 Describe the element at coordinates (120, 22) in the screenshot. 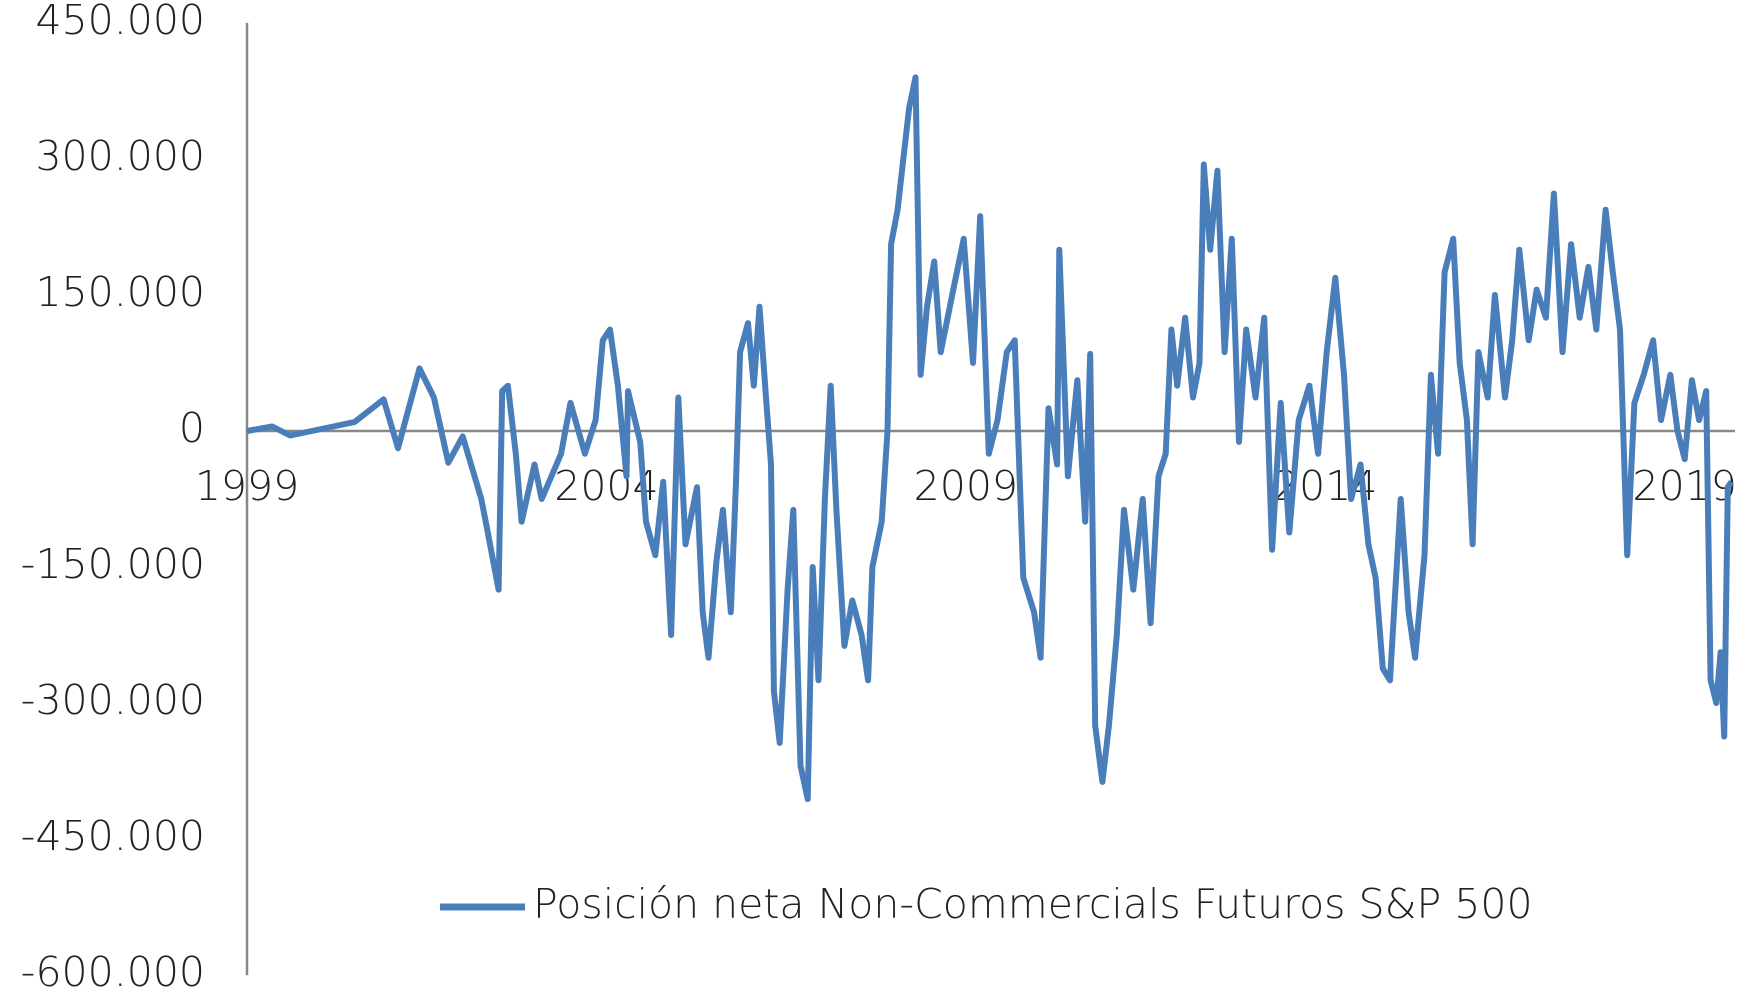

I see `y-tick-label: 450.000` at that location.